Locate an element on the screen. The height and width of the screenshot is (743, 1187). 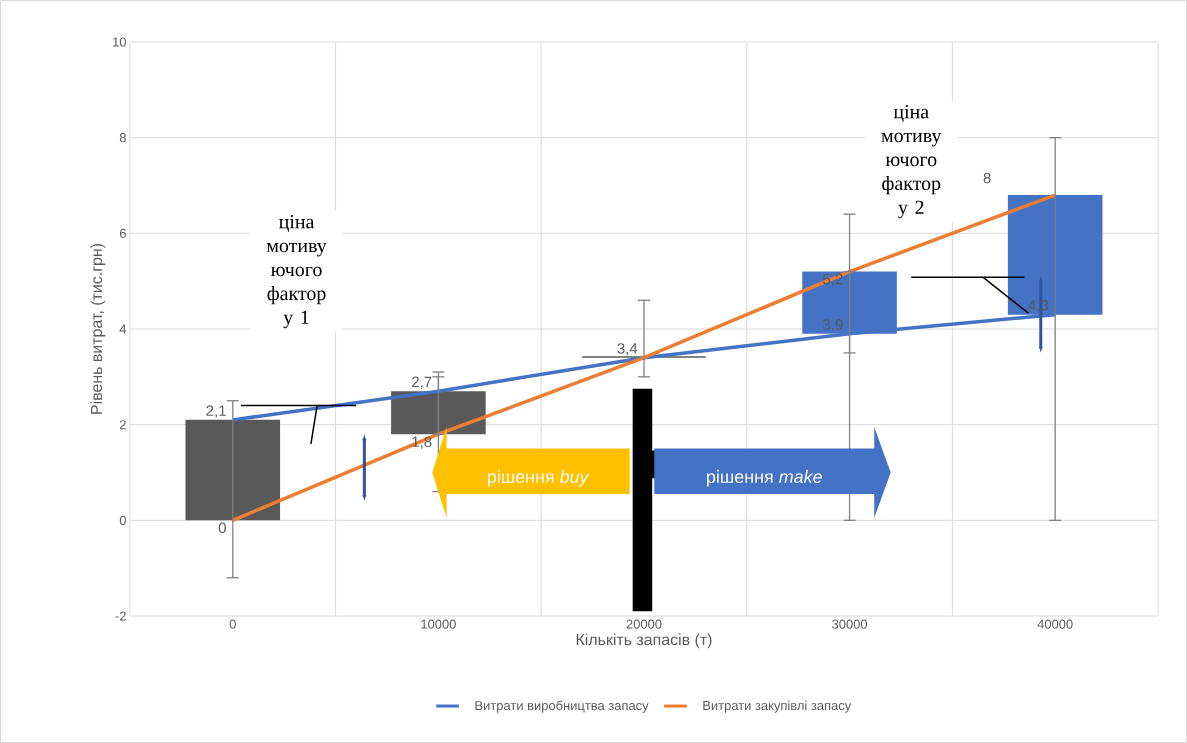
y-tick-label: 8 is located at coordinates (122, 138).